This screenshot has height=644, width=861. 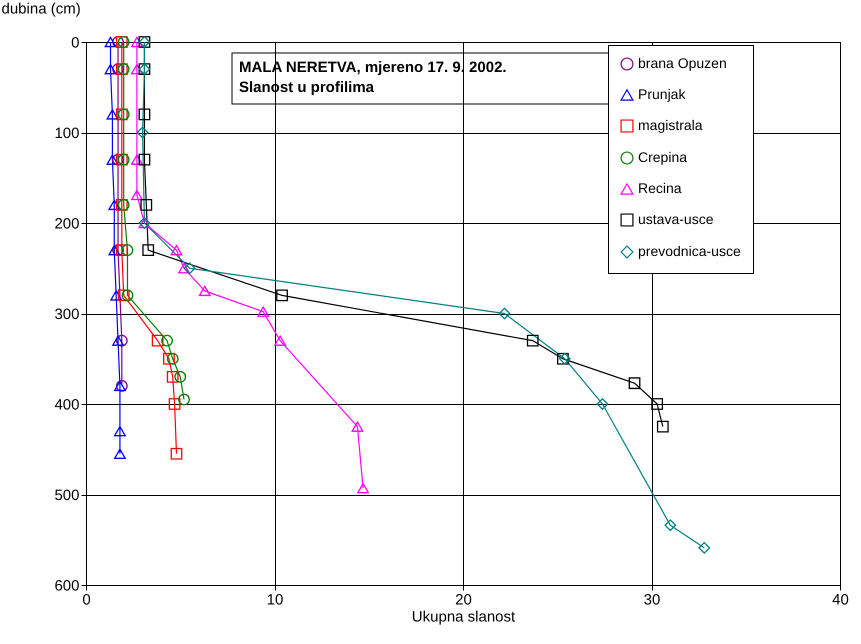 I want to click on legend-label: magistrala, so click(x=670, y=125).